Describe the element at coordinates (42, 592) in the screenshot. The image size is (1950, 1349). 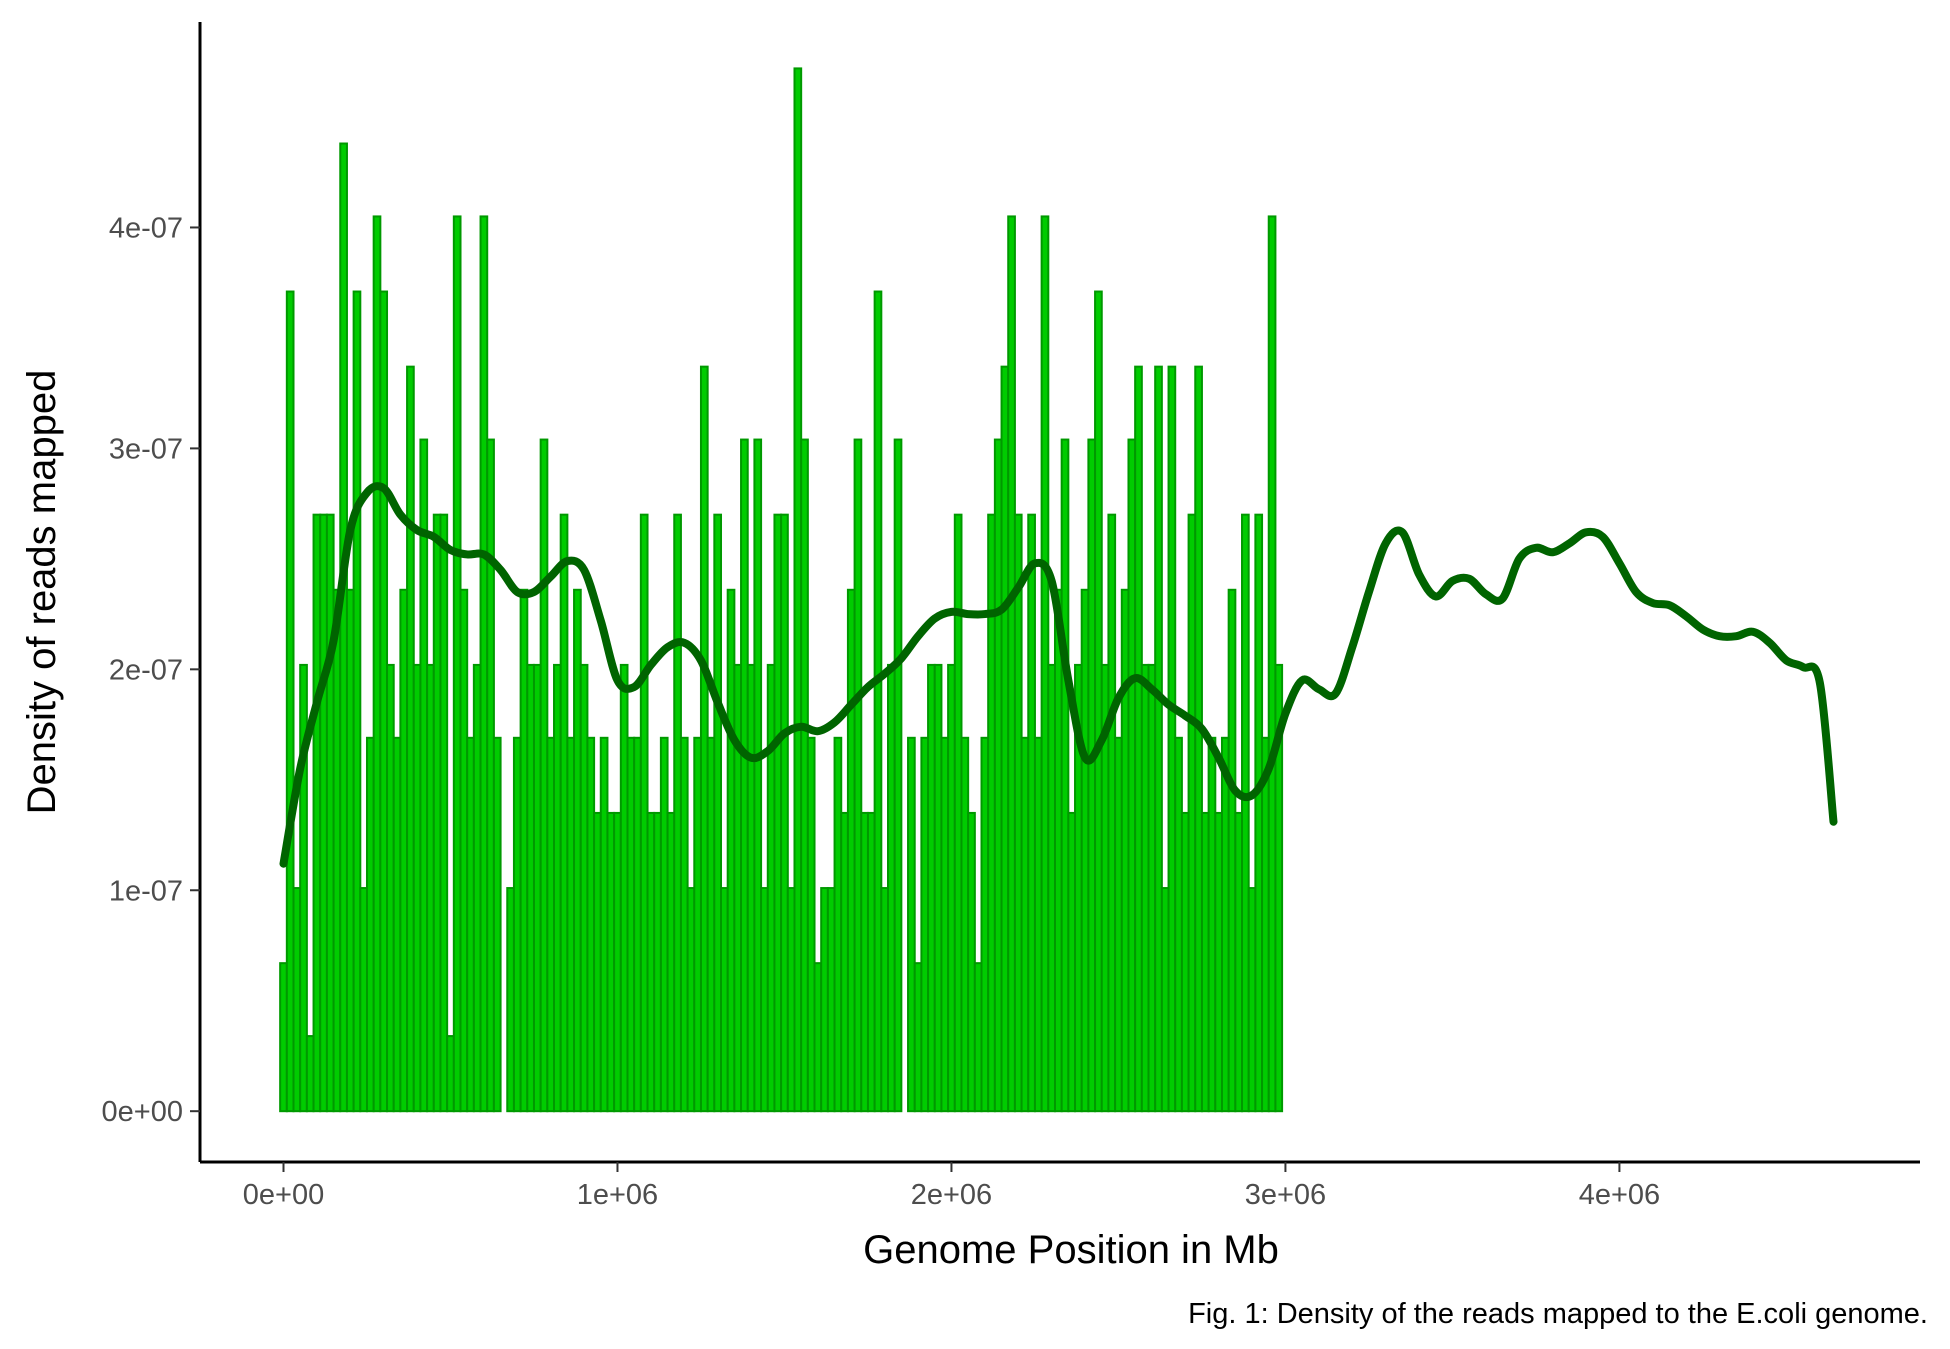
I see `y-axis-title: Density of reads mapped` at that location.